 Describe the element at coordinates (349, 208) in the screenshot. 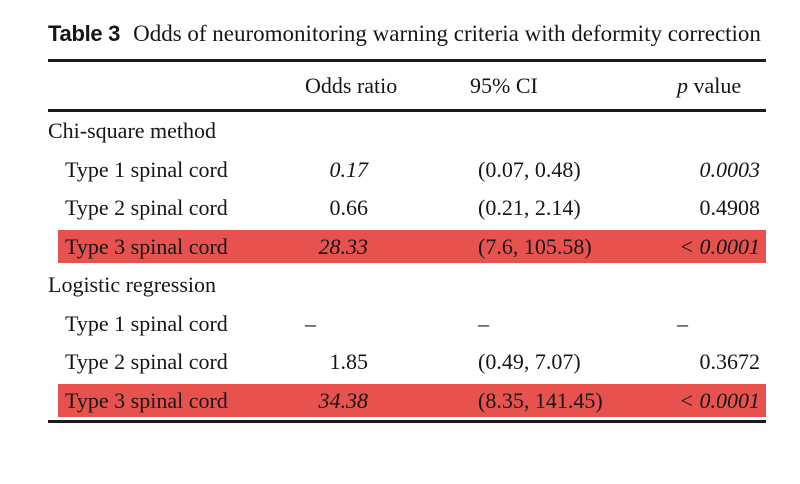

I see `odds-ratio-cell: 0.66` at that location.